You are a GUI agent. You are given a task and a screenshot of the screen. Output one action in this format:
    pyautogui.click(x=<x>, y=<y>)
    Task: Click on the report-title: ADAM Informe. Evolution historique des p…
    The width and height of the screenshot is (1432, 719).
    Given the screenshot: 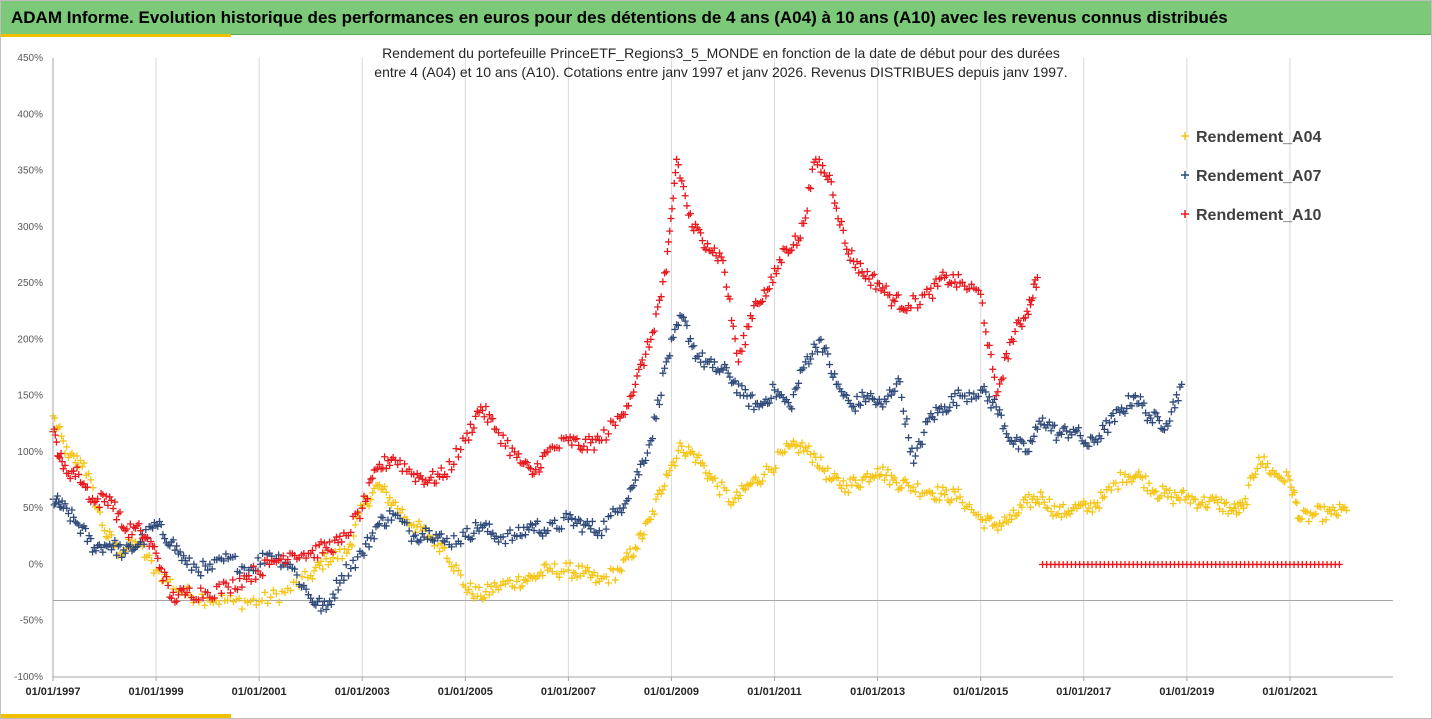 What is the action you would take?
    pyautogui.click(x=619, y=17)
    